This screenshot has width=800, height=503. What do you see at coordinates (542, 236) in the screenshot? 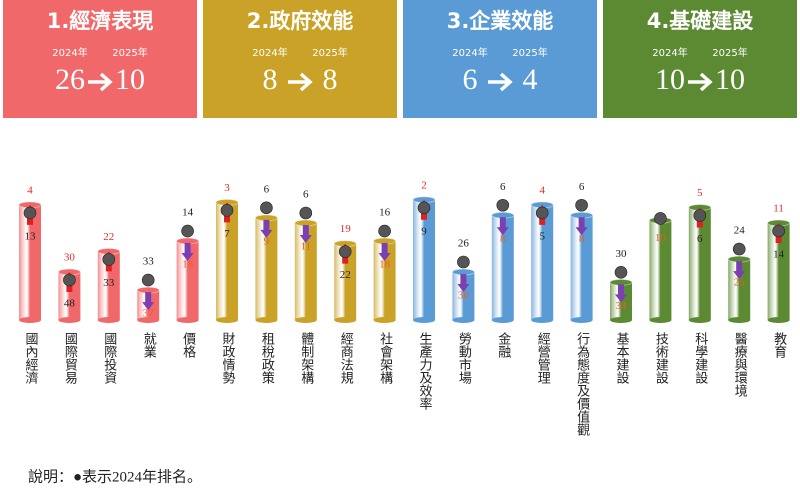
I see `rank-2024: 5` at bounding box center [542, 236].